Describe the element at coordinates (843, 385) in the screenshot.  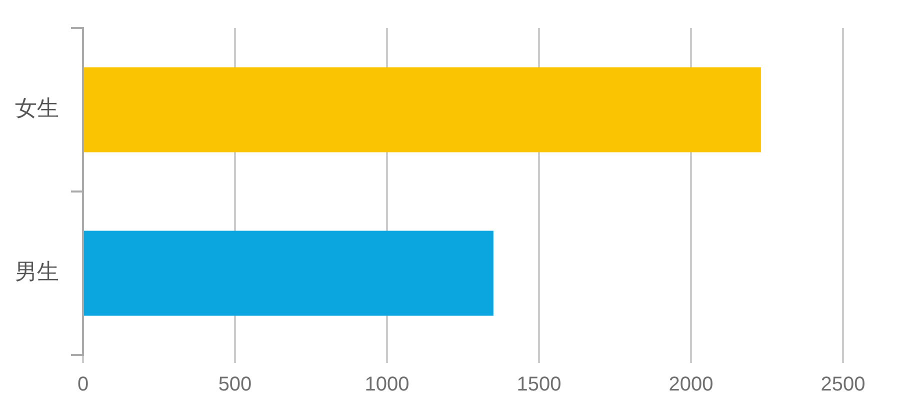
I see `x-tick-label: 2500` at that location.